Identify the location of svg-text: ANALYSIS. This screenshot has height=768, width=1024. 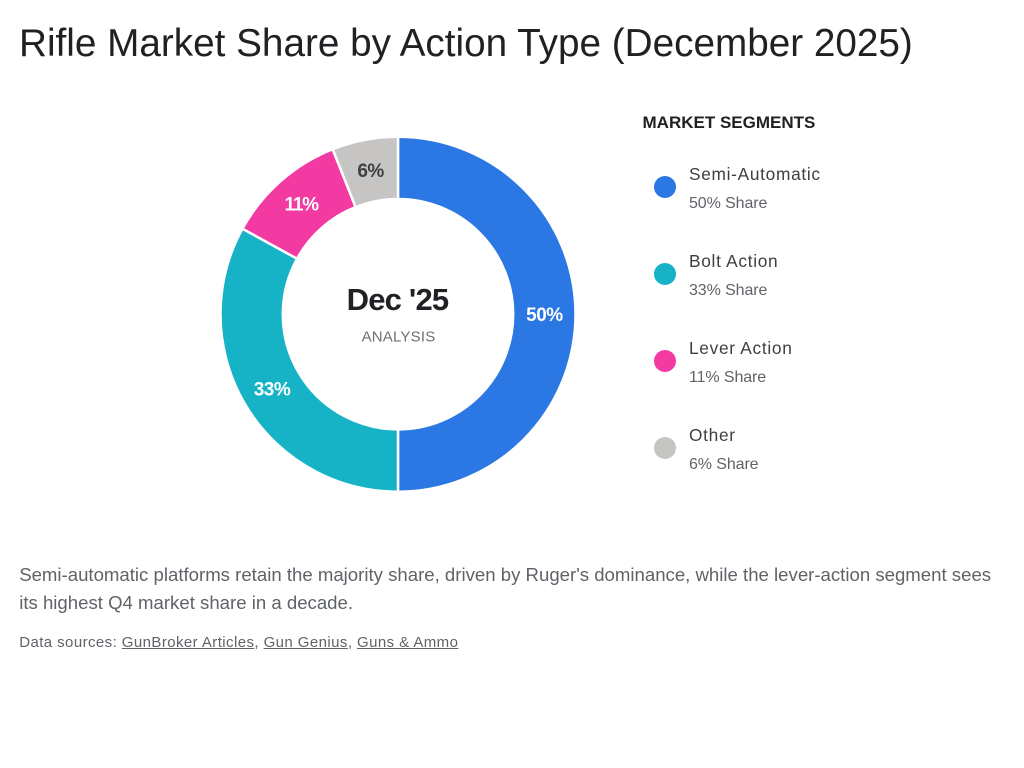
(399, 337).